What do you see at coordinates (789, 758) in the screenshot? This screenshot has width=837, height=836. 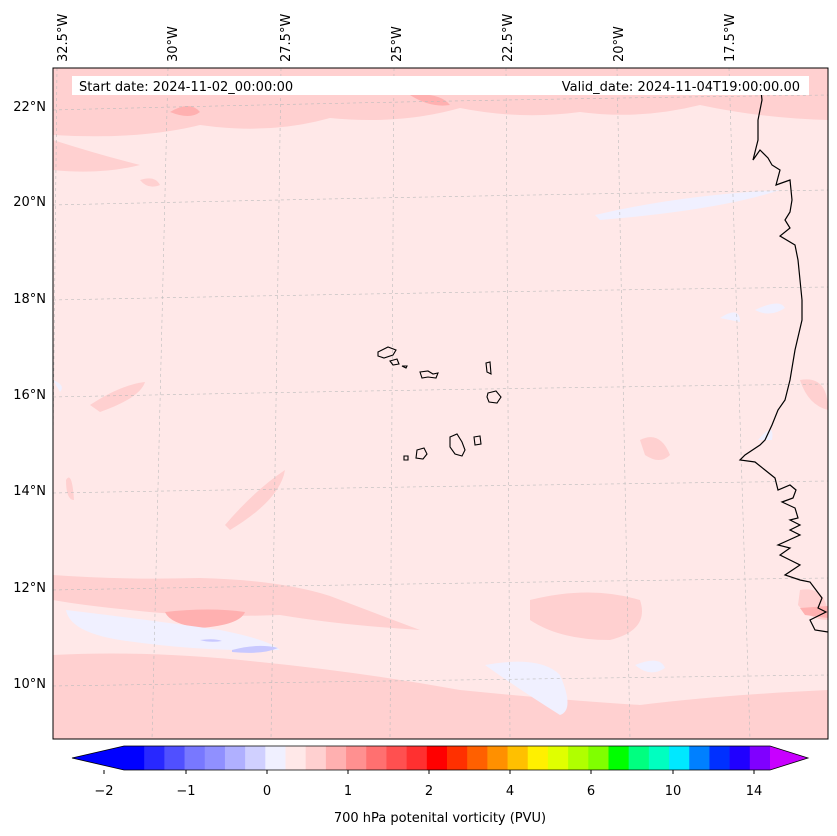 I see `colorbar-over-arrow` at bounding box center [789, 758].